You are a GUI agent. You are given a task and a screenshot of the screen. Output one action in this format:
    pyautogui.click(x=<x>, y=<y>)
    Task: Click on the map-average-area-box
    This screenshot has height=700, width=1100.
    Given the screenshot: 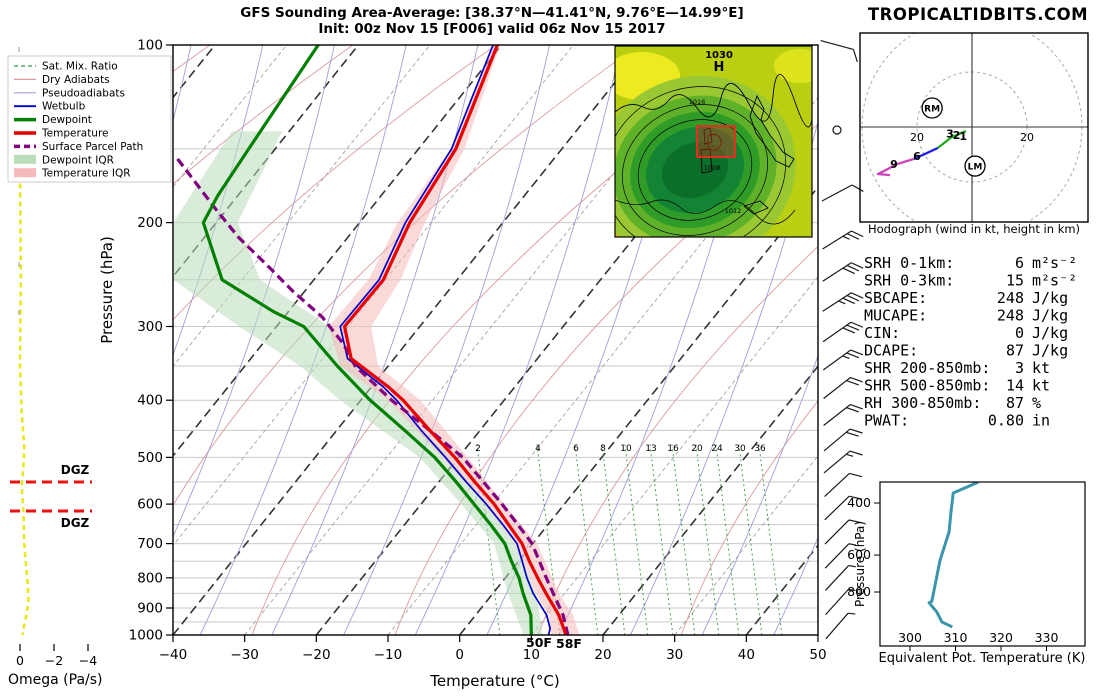 What is the action you would take?
    pyautogui.click(x=716, y=141)
    